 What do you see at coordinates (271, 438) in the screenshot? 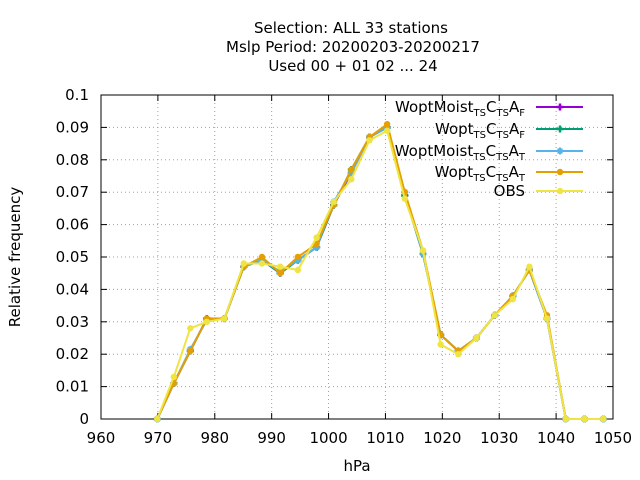
I see `x-tick-label: 990` at bounding box center [271, 438].